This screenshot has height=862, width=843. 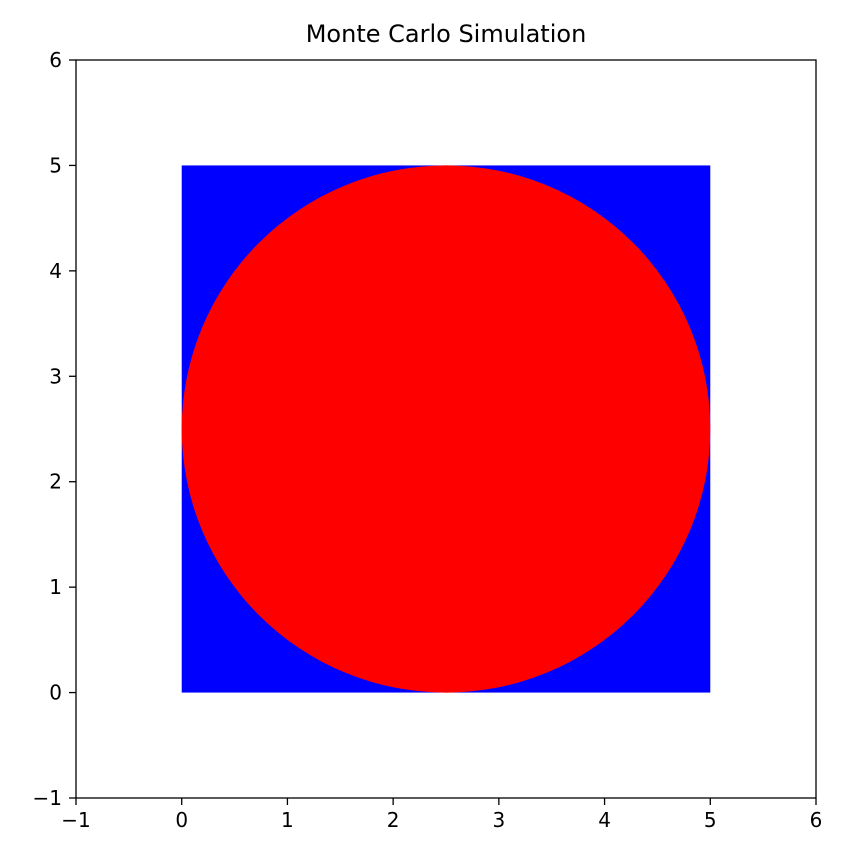 I want to click on chart-title: Monte Carlo Simulation, so click(x=446, y=34).